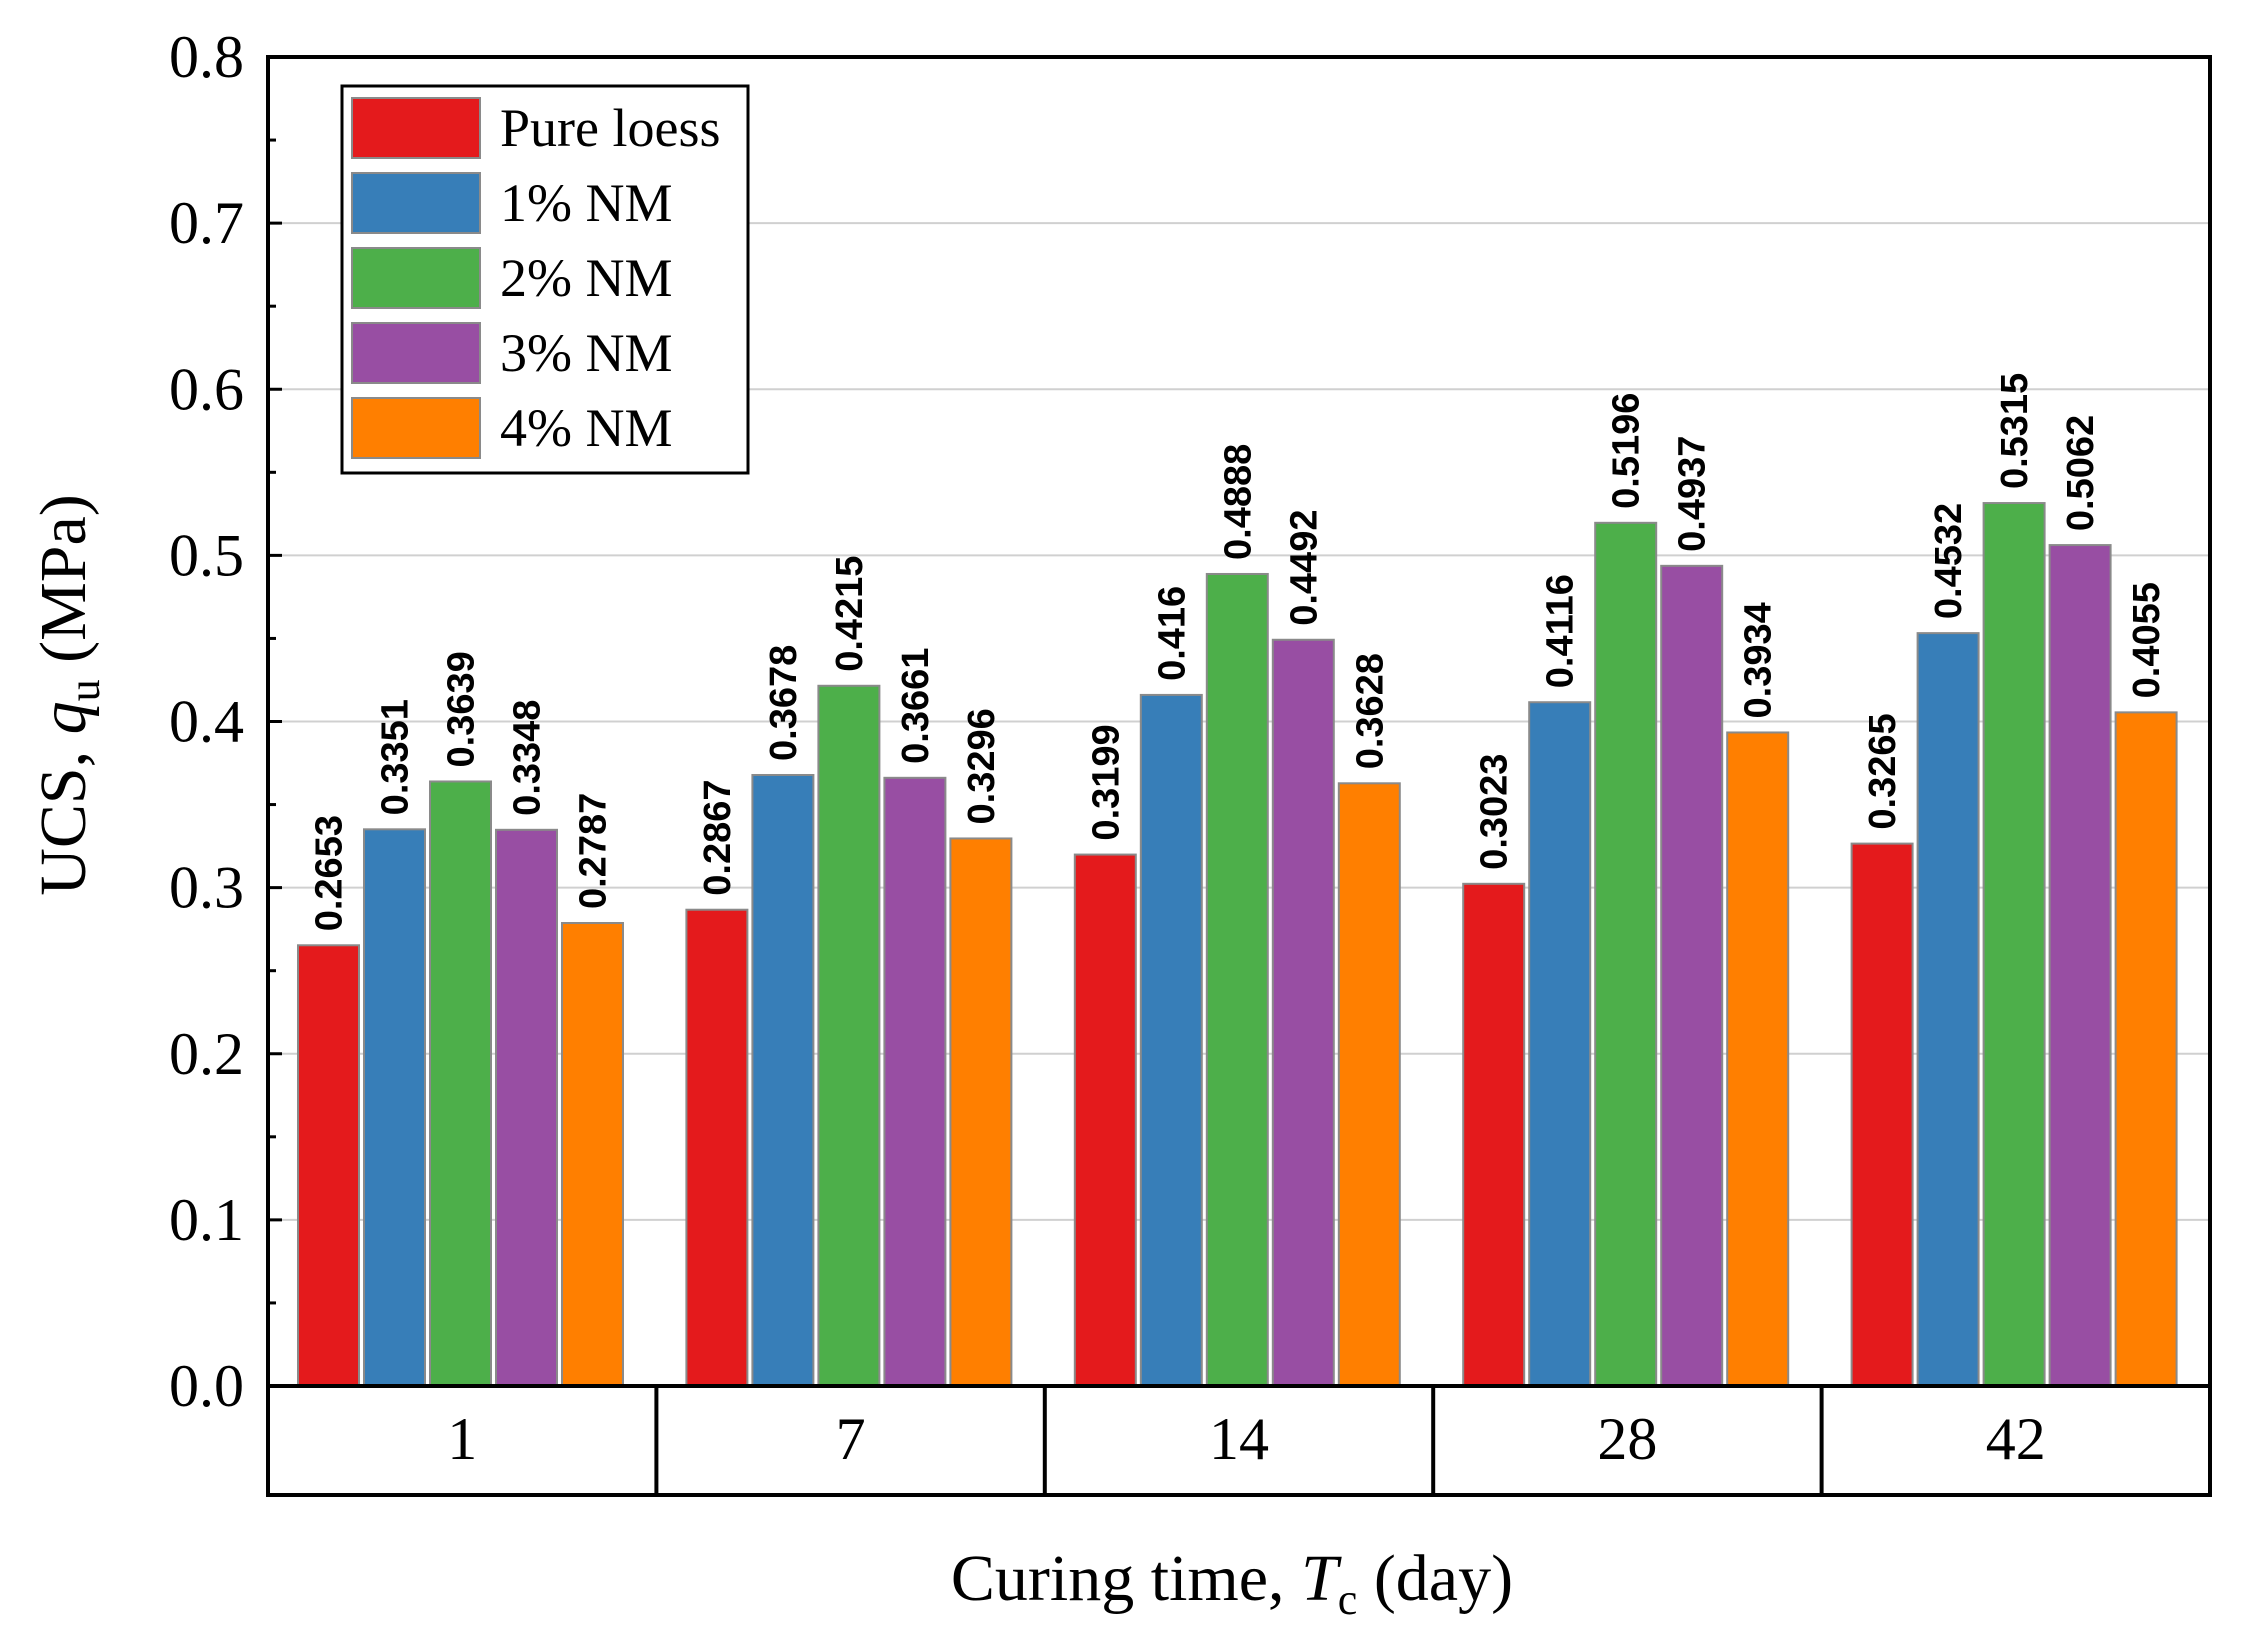 This screenshot has height=1634, width=2248. Describe the element at coordinates (1561, 631) in the screenshot. I see `bar-value-label: 0.4116` at that location.